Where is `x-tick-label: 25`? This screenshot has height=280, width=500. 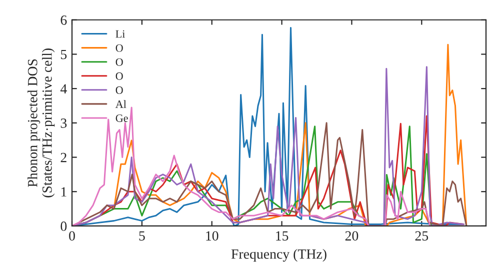 x-tick-label: 25 is located at coordinates (421, 236).